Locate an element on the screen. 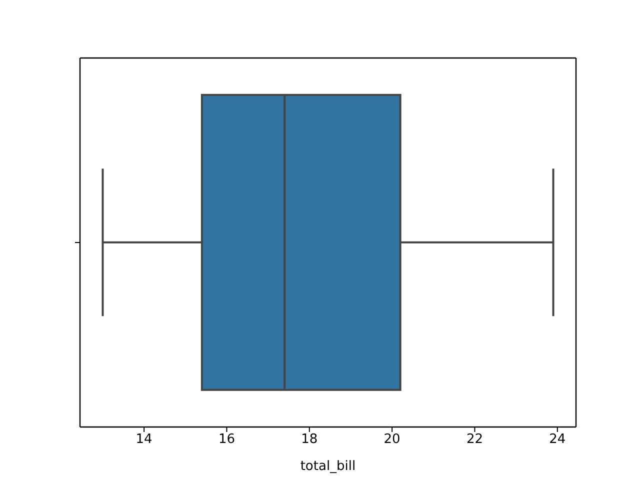  x-tick-label: 18 is located at coordinates (309, 440).